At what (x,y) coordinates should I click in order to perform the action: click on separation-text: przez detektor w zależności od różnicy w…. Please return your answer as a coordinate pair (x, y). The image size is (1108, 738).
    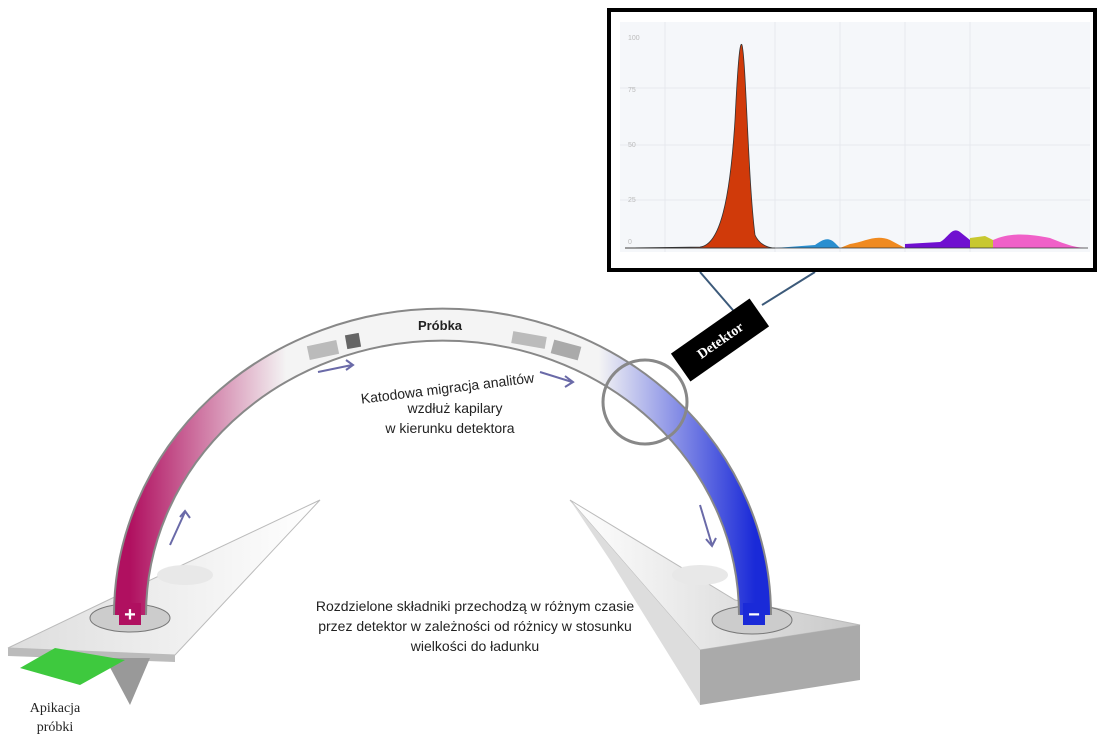
    Looking at the image, I should click on (475, 626).